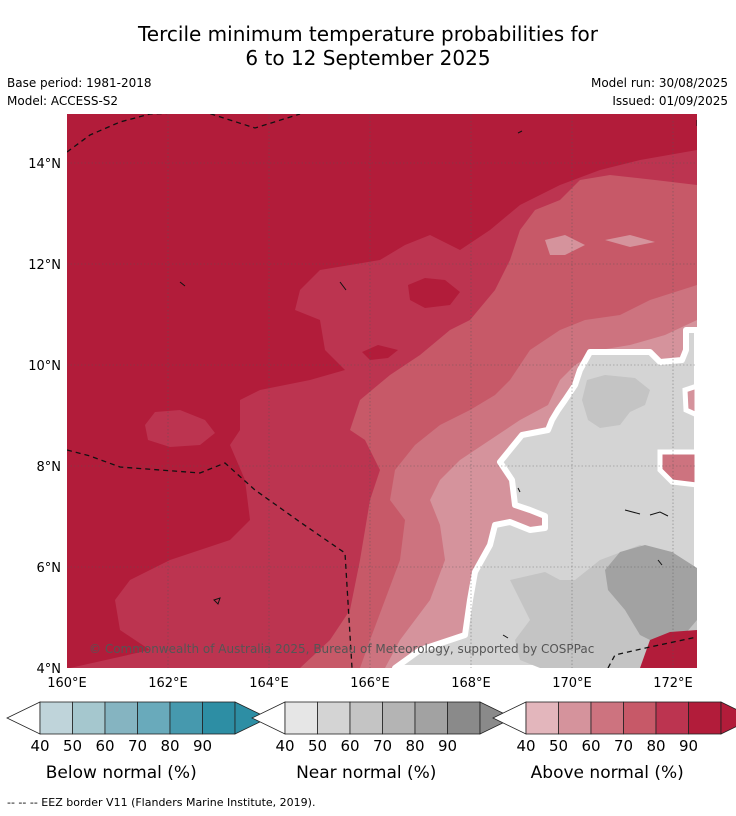  I want to click on lat-label: 6°N, so click(49, 568).